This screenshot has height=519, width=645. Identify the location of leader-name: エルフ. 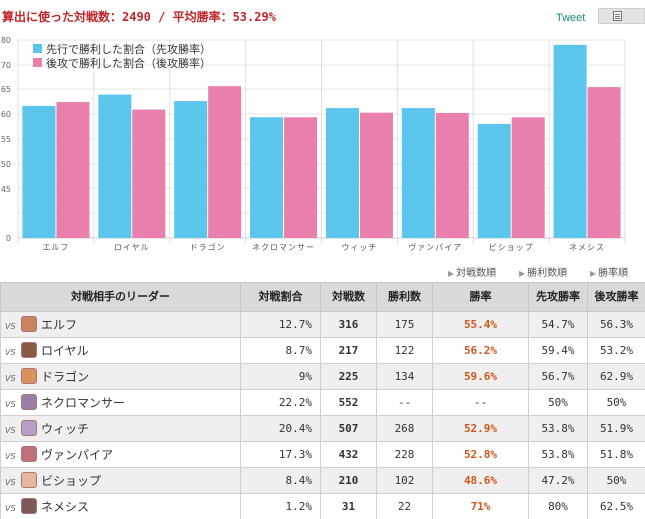
(59, 325).